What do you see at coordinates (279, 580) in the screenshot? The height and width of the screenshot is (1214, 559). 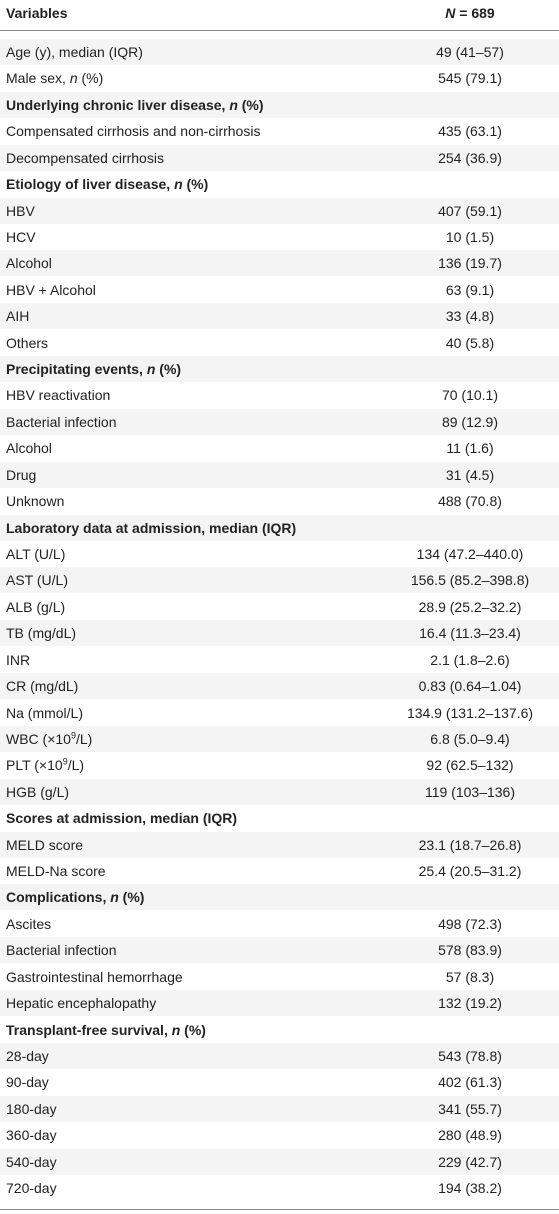 I see `data-row: AST (U/L) 156.5 (85.2–398.8)` at bounding box center [279, 580].